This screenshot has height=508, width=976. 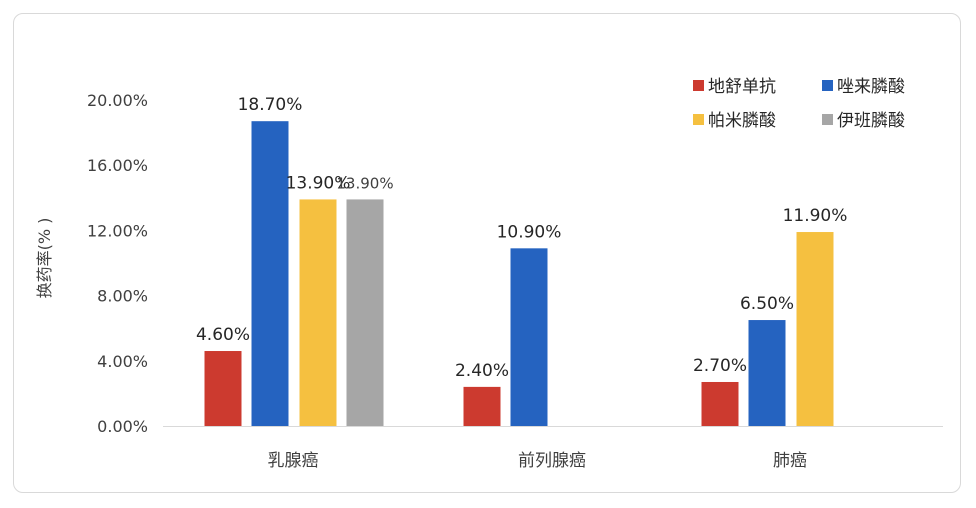 I want to click on legend-label: 伊班膦酸, so click(x=871, y=121).